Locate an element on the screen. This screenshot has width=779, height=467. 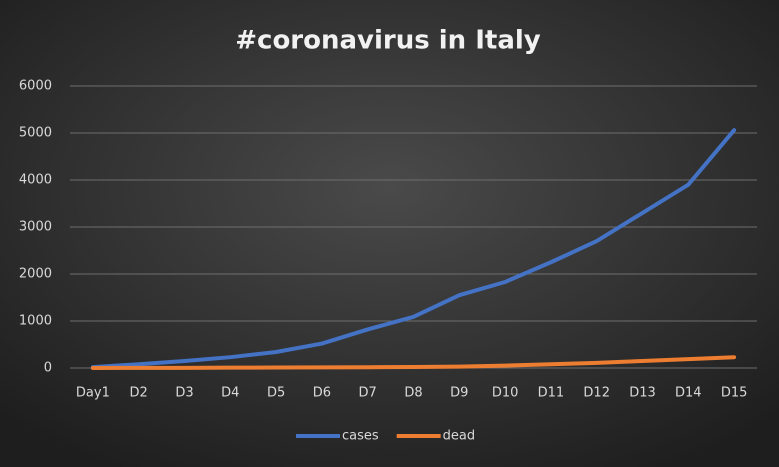
y-tick-label: 5000 is located at coordinates (35, 133).